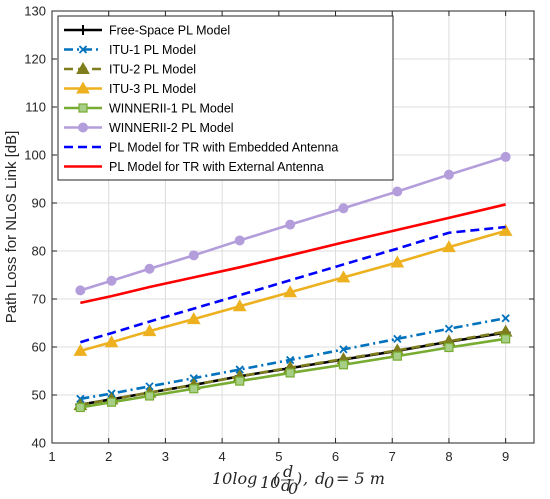 This screenshot has width=550, height=499. What do you see at coordinates (152, 70) in the screenshot?
I see `legend-label: ITU-2 PL Model` at bounding box center [152, 70].